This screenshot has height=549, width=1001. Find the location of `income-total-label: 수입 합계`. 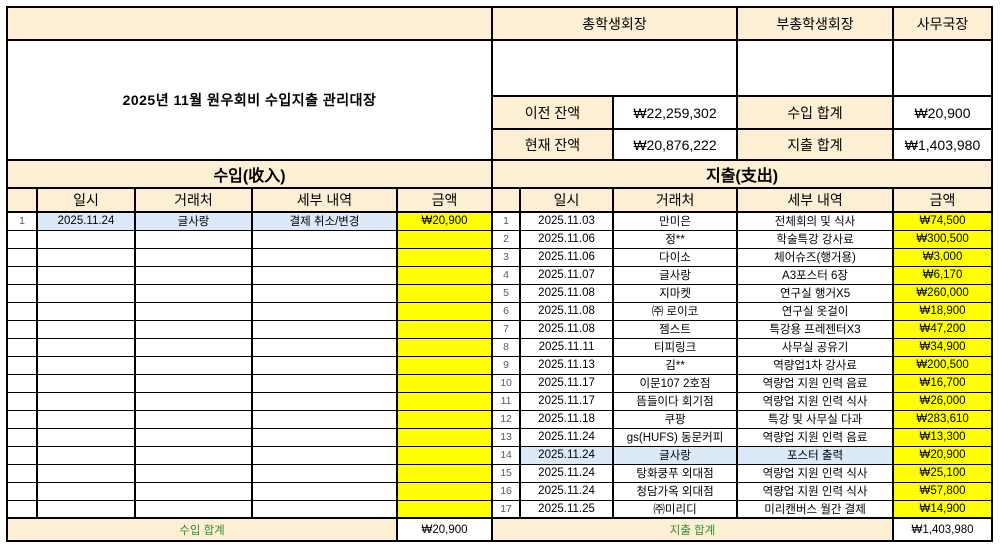

income-total-label: 수입 합계 is located at coordinates (815, 112).